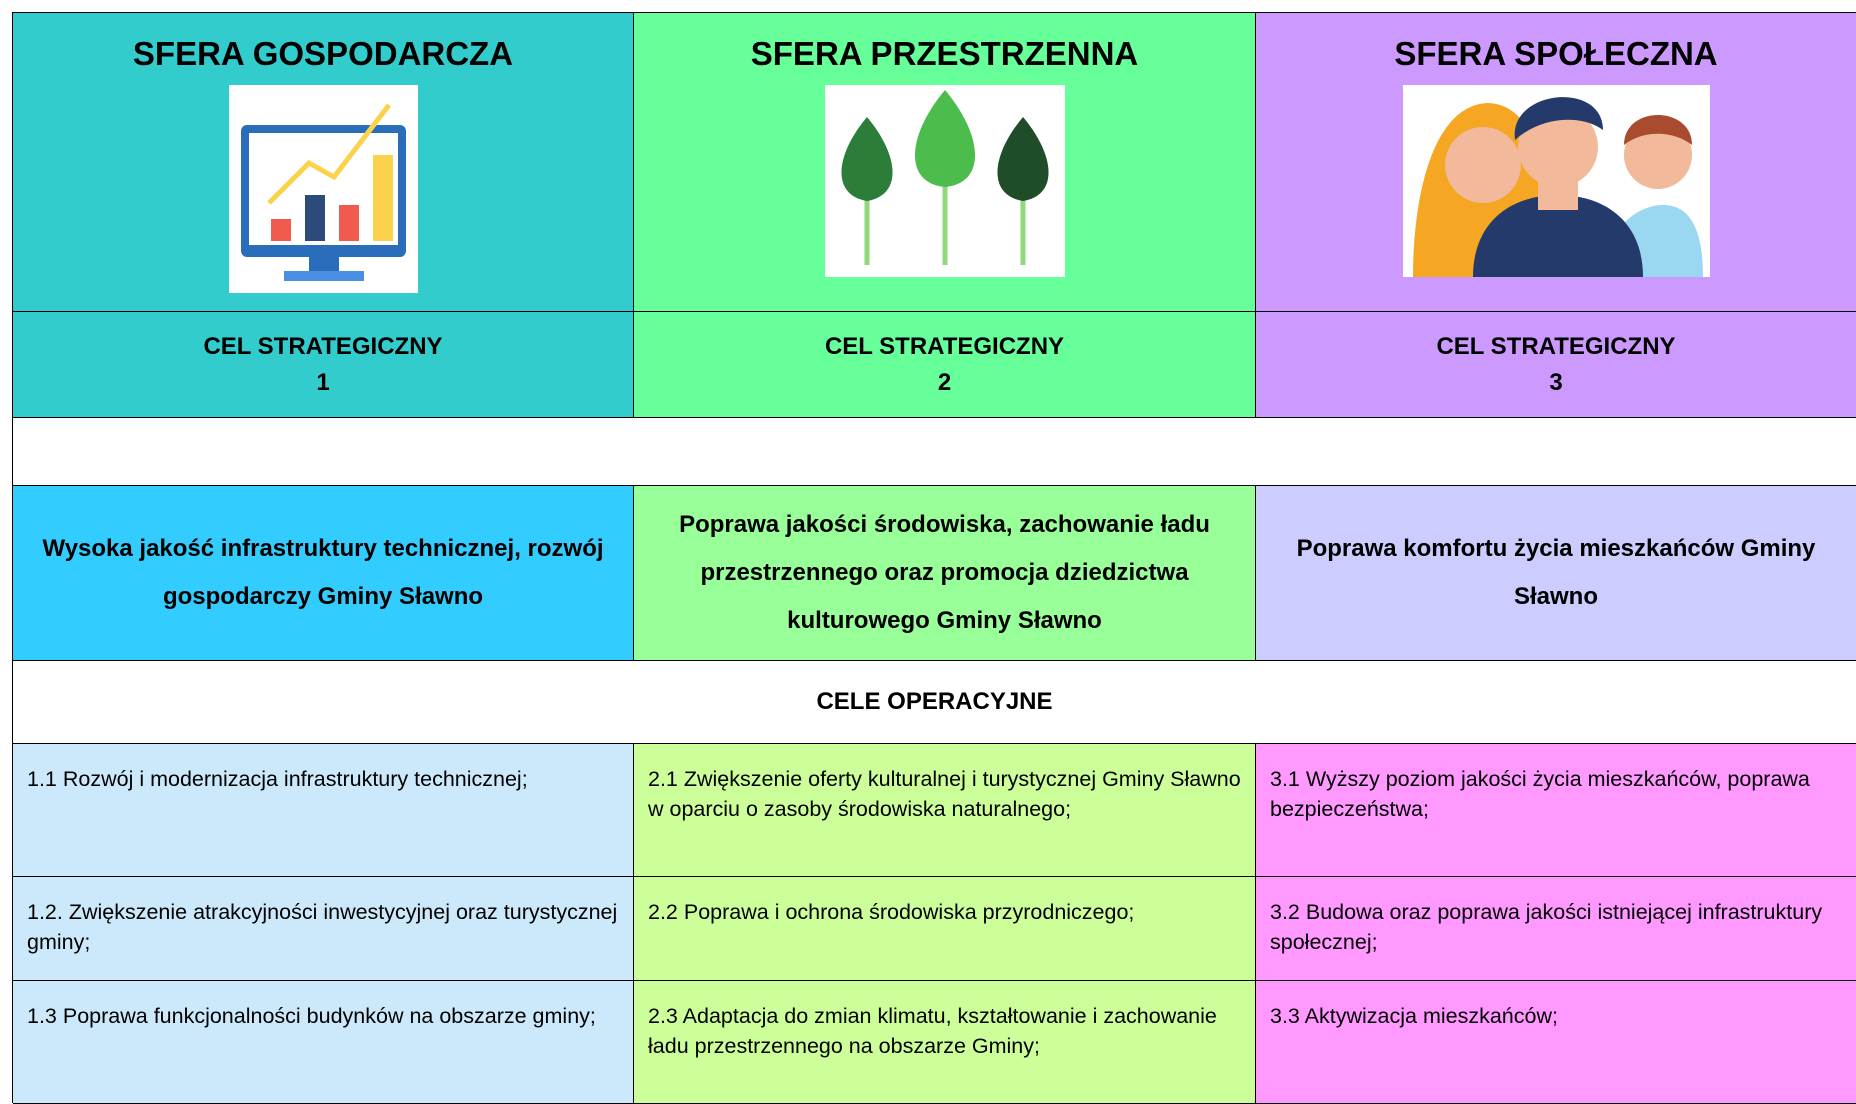 The height and width of the screenshot is (1104, 1856). Describe the element at coordinates (934, 452) in the screenshot. I see `spacer-row` at that location.